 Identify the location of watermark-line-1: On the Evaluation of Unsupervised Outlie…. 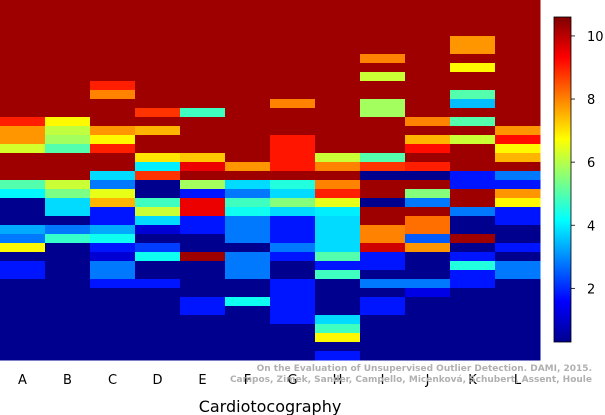
(424, 369).